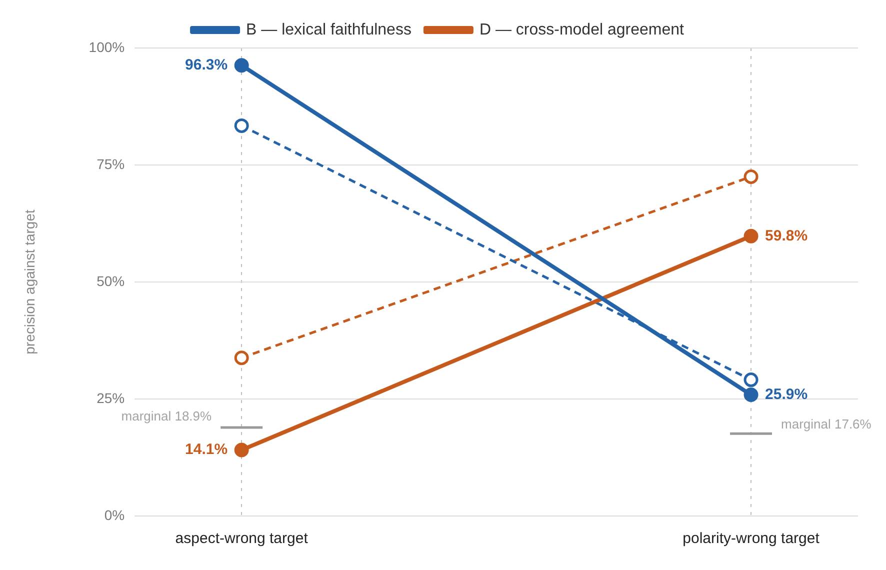 The width and height of the screenshot is (886, 570). I want to click on y-axis-title: precision against target, so click(29, 282).